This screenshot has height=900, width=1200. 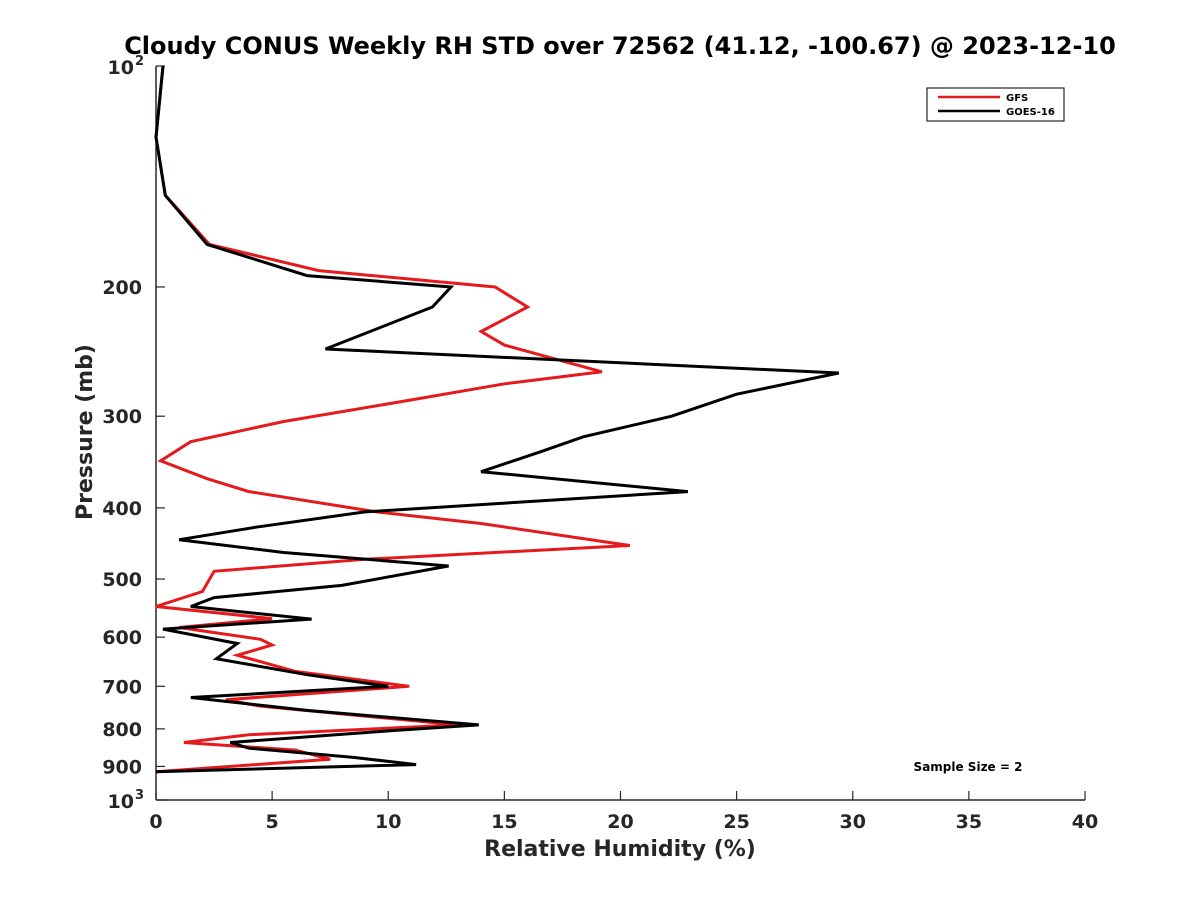 I want to click on y-tick-label: 200, so click(x=122, y=288).